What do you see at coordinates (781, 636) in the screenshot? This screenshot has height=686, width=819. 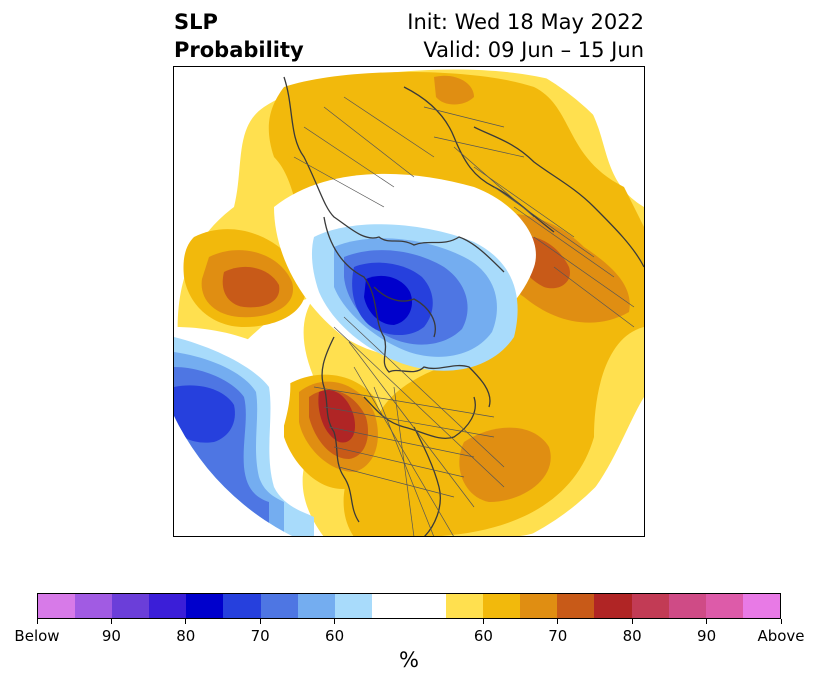 I see `colorbar-tick-label: Above` at bounding box center [781, 636].